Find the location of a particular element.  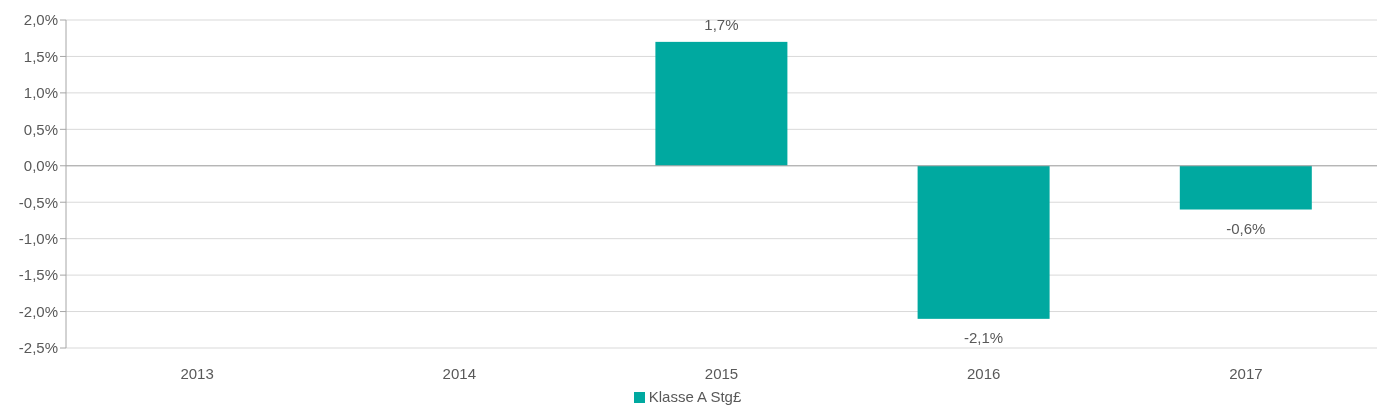

y-tick-label: 2,0% is located at coordinates (40, 20).